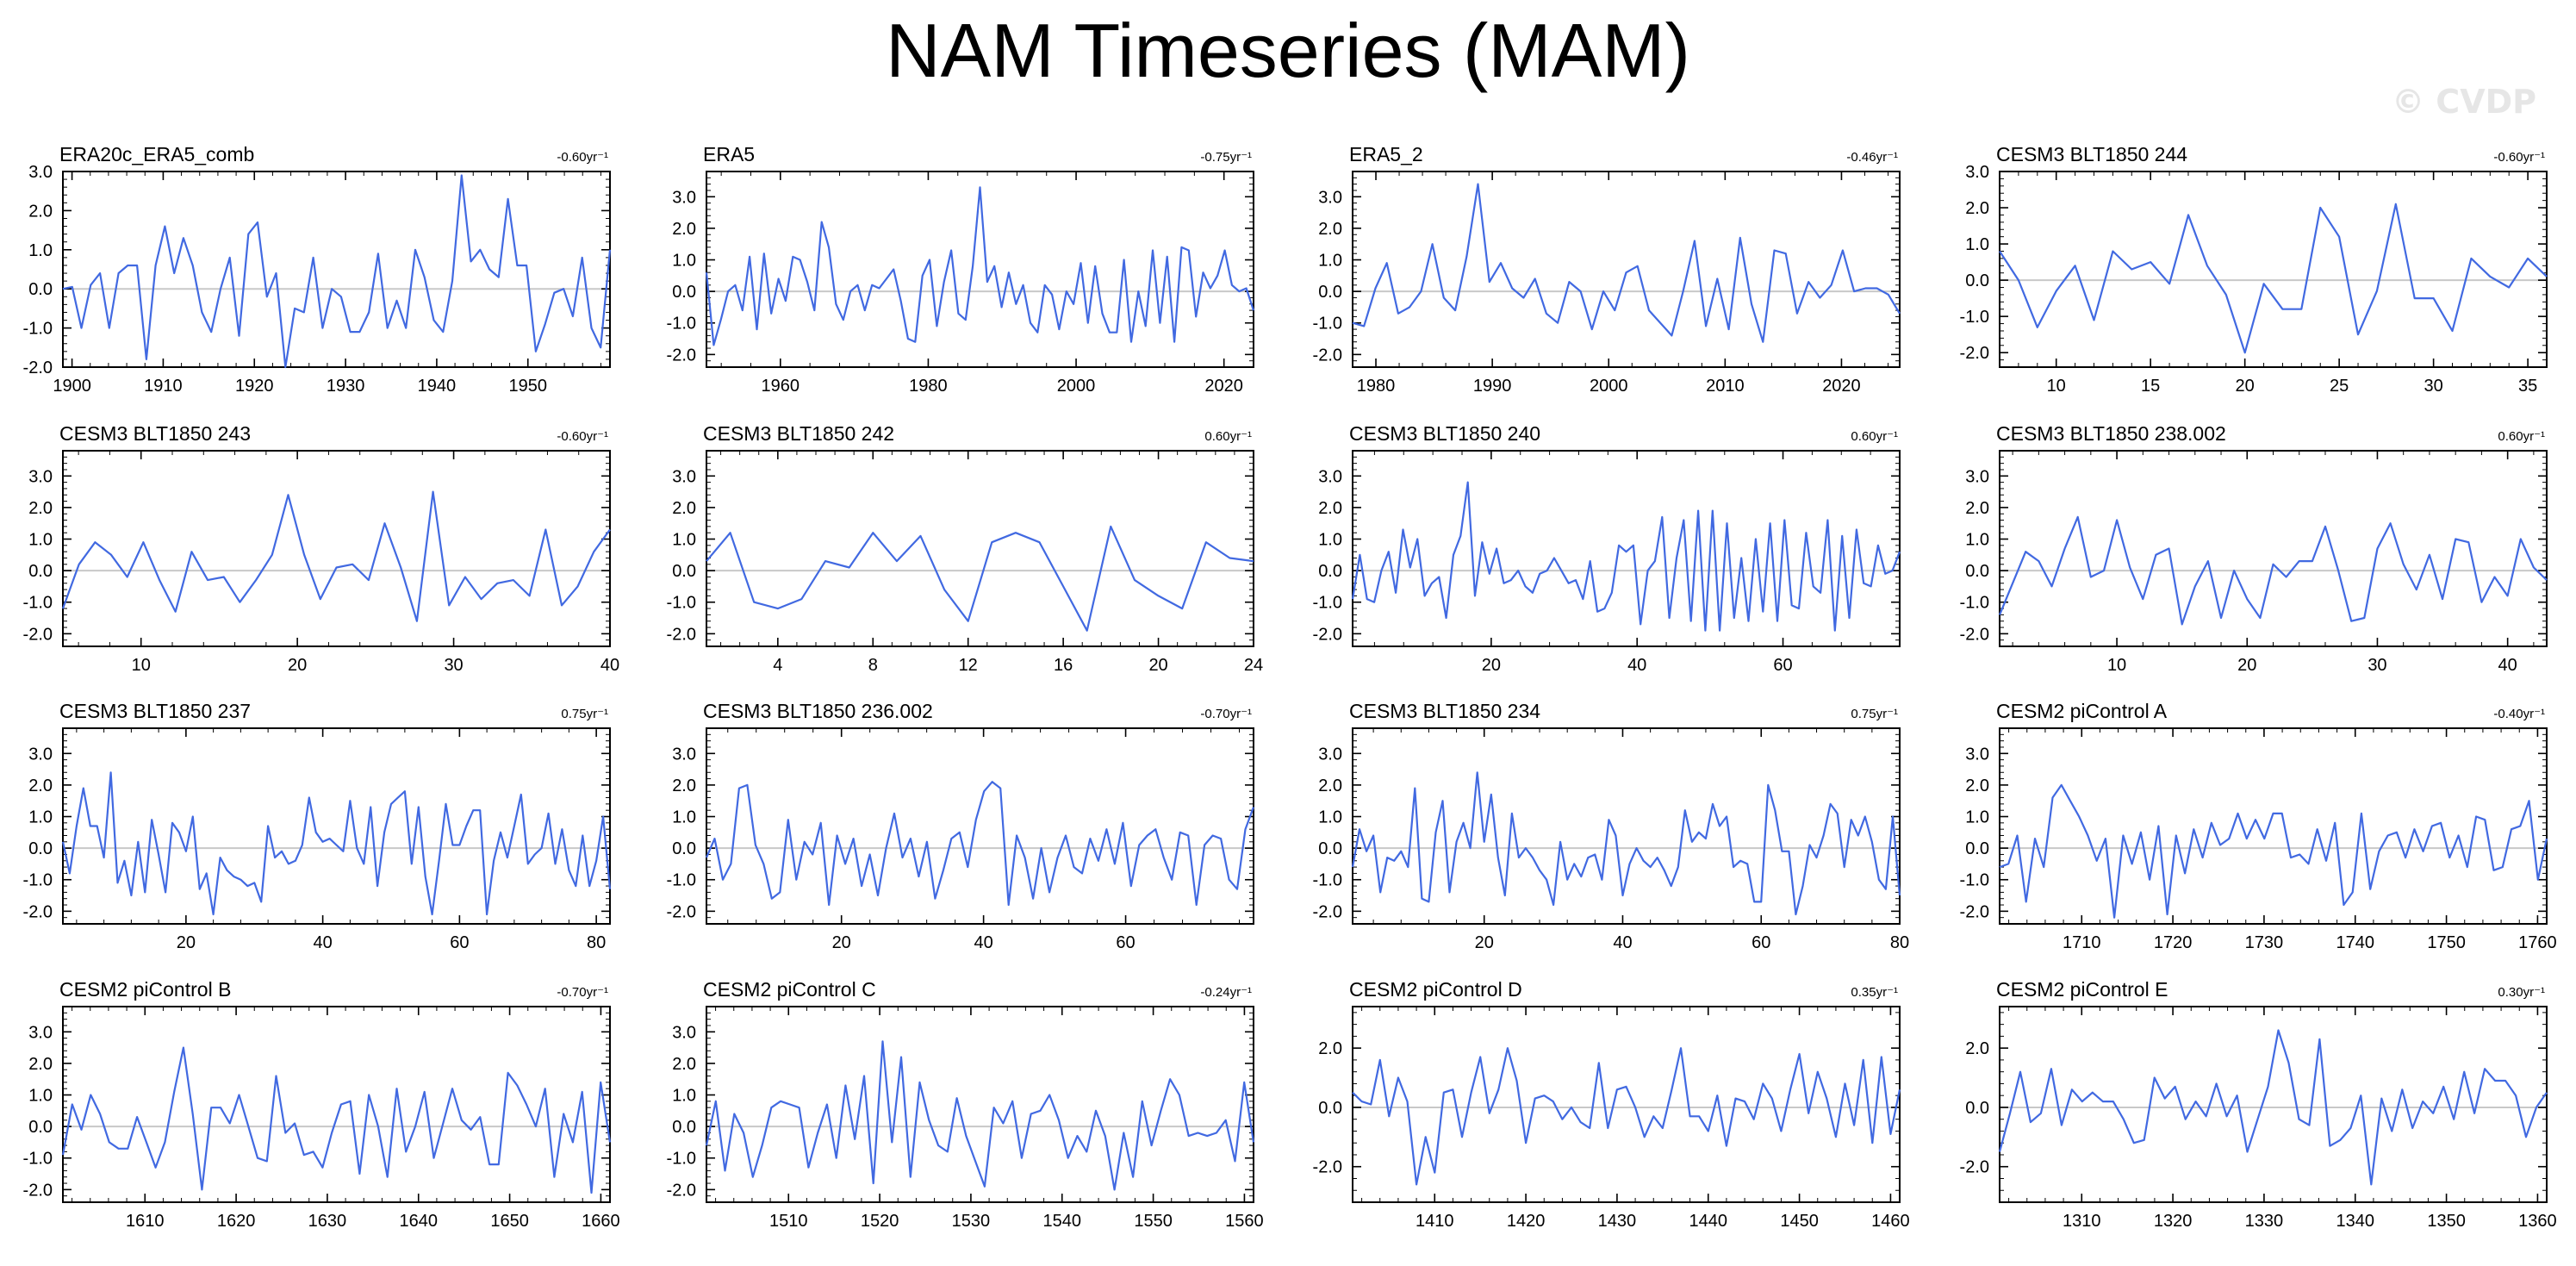 This screenshot has width=2576, height=1266. Describe the element at coordinates (1436, 989) in the screenshot. I see `panel-title: CESM2 piControl D` at that location.